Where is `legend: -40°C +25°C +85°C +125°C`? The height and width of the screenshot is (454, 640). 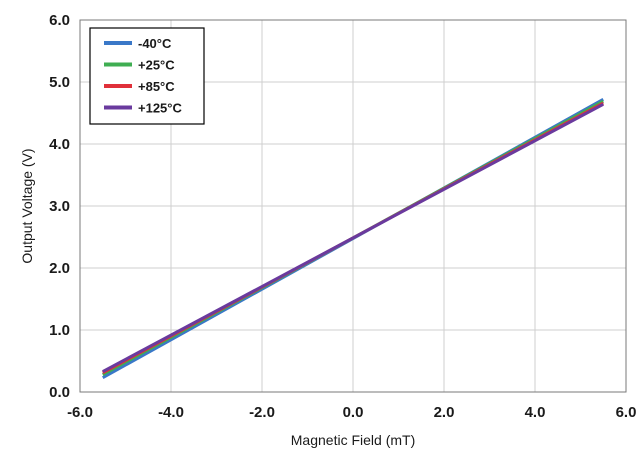 legend: -40°C +25°C +85°C +125°C is located at coordinates (147, 76).